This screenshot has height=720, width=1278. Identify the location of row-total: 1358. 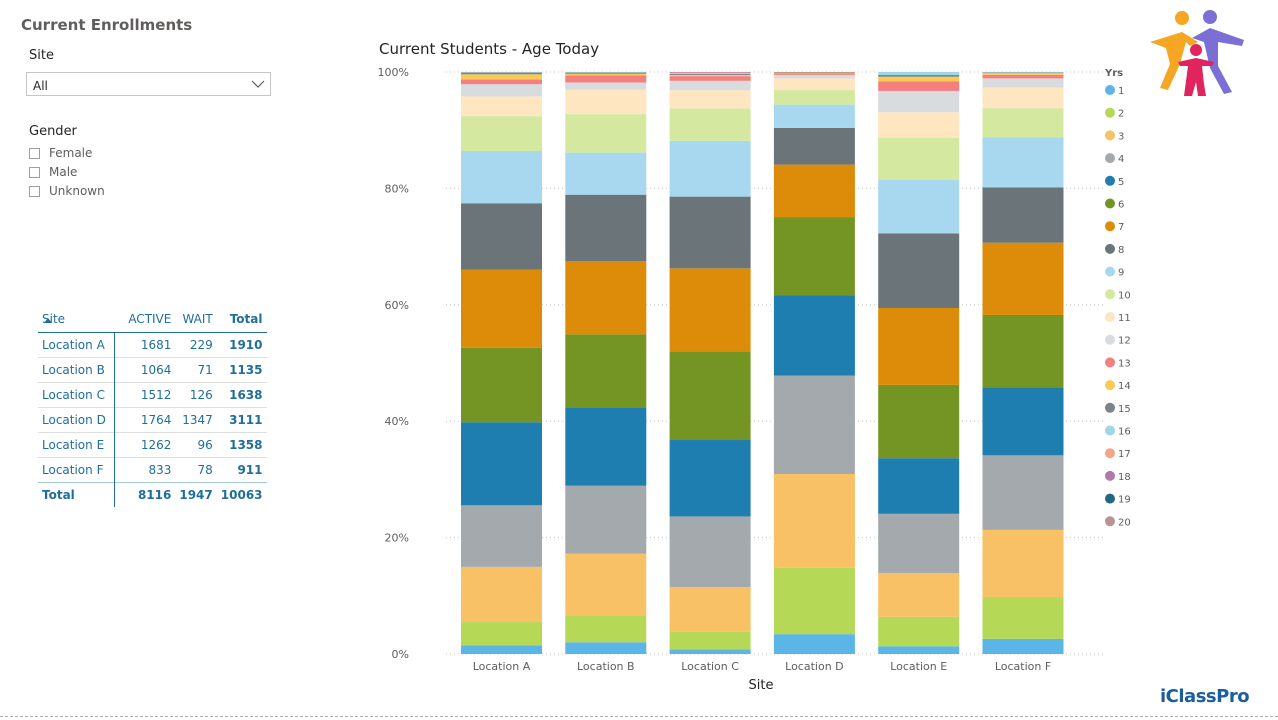
(241, 445).